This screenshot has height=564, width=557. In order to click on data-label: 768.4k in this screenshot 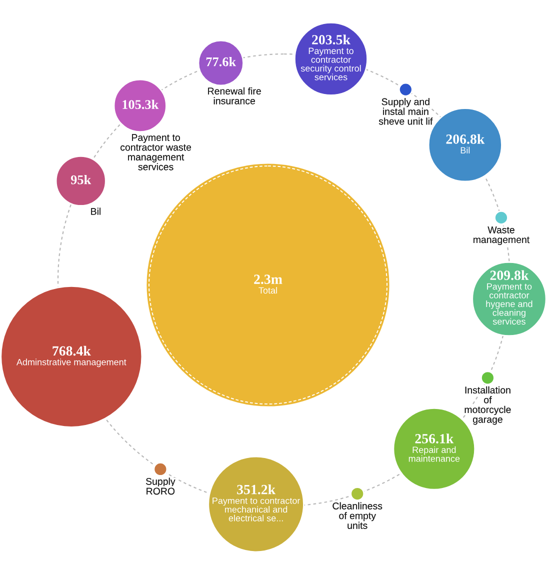, I will do `click(71, 351)`.